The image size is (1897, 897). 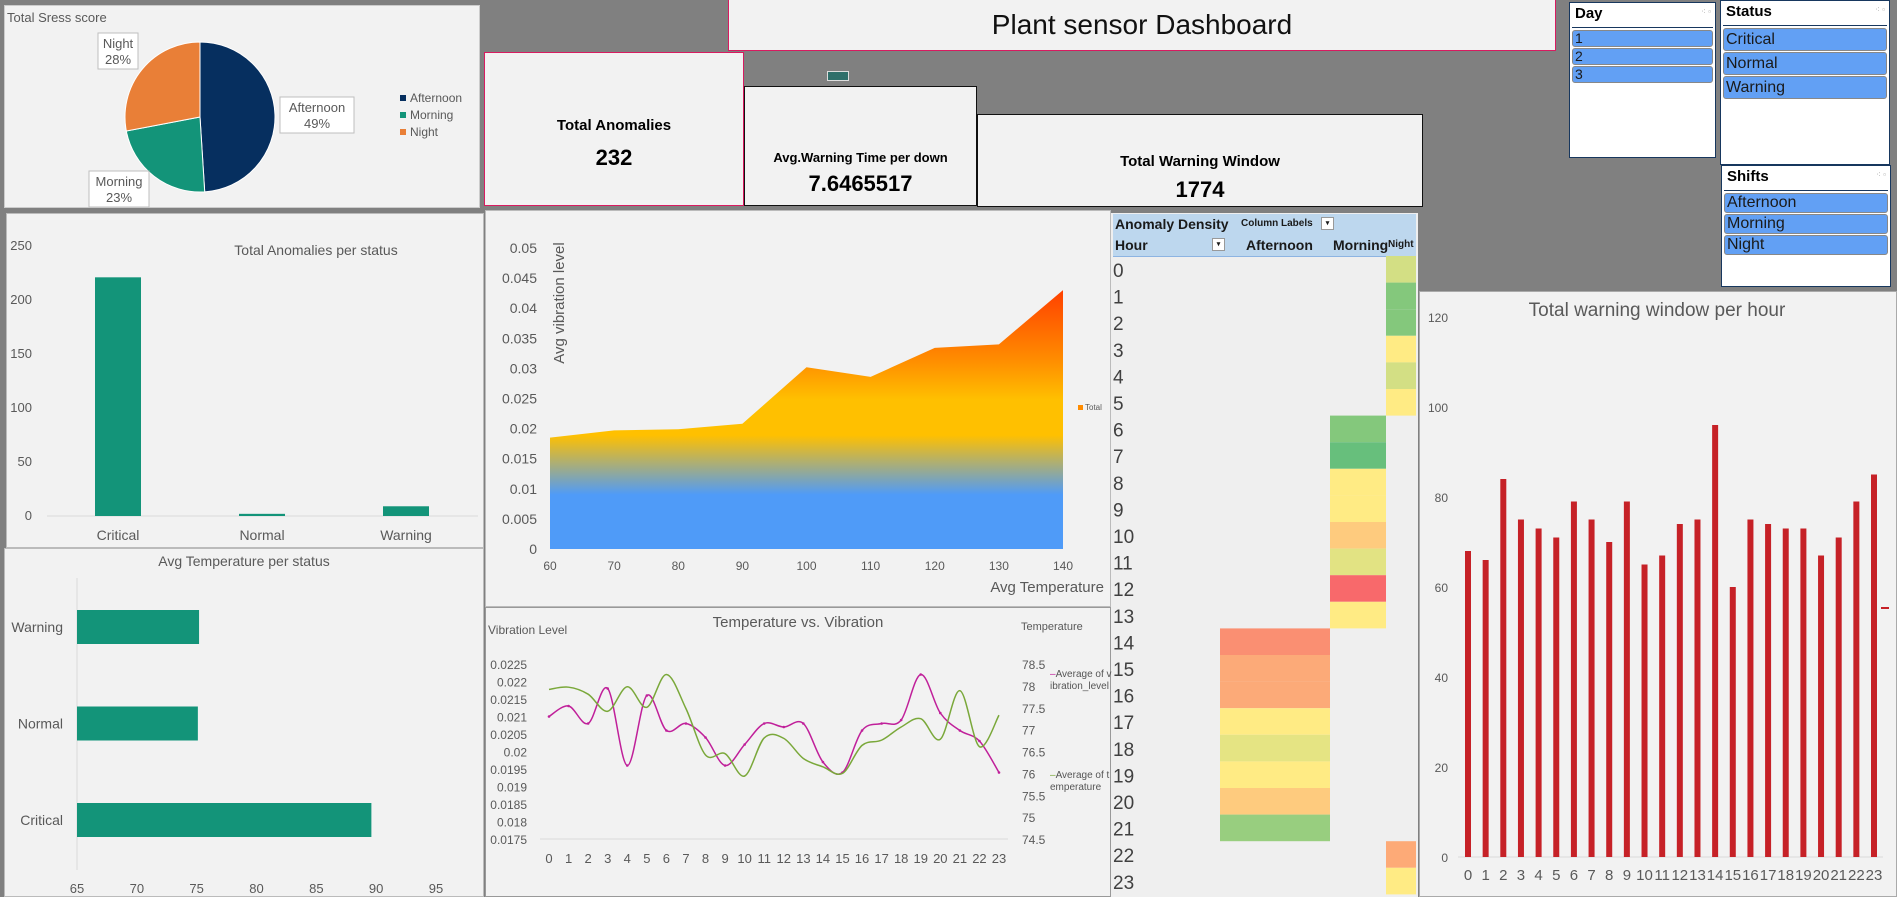 What do you see at coordinates (1118, 457) in the screenshot?
I see `row-label-hour: 7` at bounding box center [1118, 457].